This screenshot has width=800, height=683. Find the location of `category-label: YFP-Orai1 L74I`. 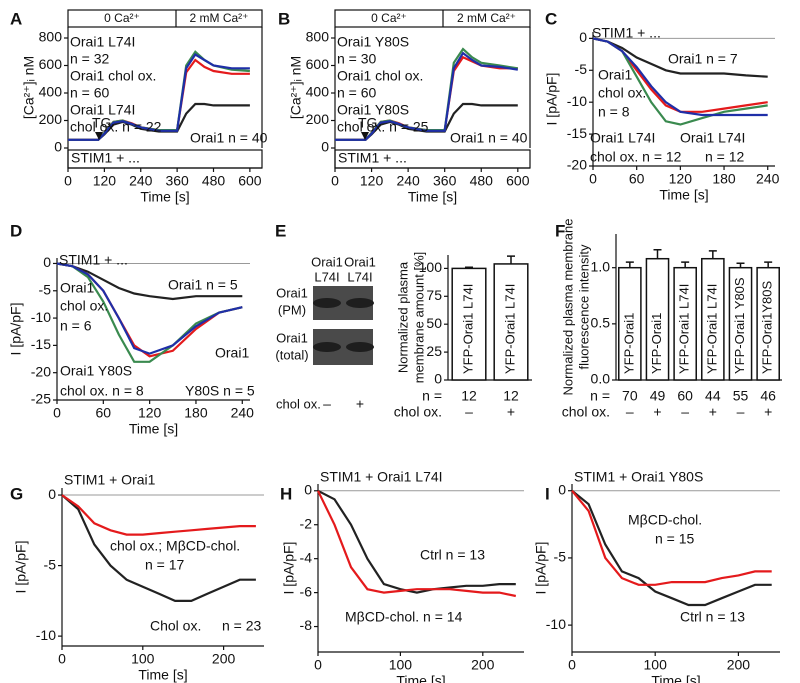

category-label: YFP-Orai1 L74I is located at coordinates (711, 329).